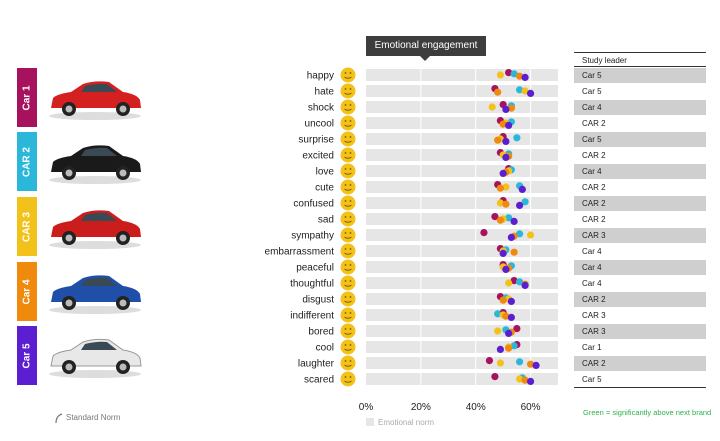 The height and width of the screenshot is (441, 720). I want to click on car-label: Car 5, so click(27, 355).